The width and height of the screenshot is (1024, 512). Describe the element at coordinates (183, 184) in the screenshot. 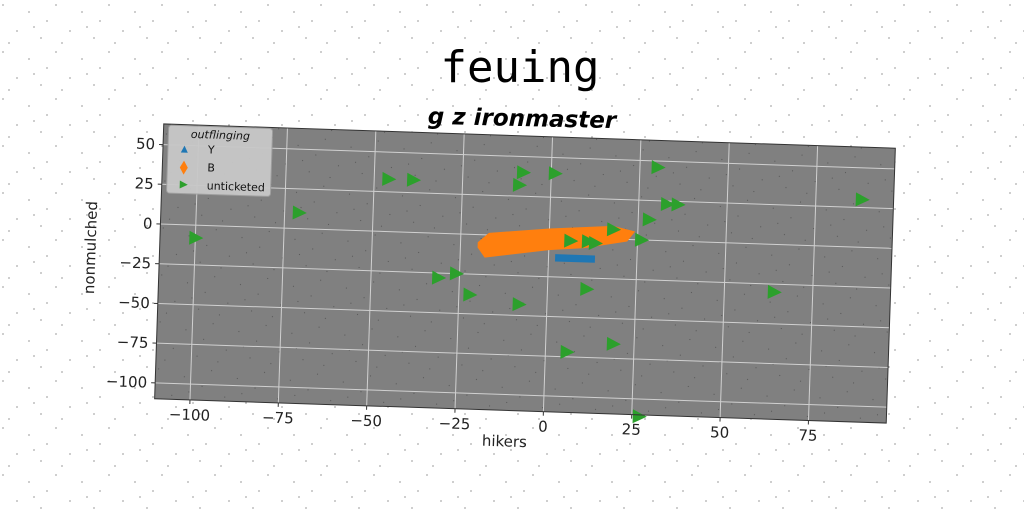

I see `legend-marker-unticketed` at that location.